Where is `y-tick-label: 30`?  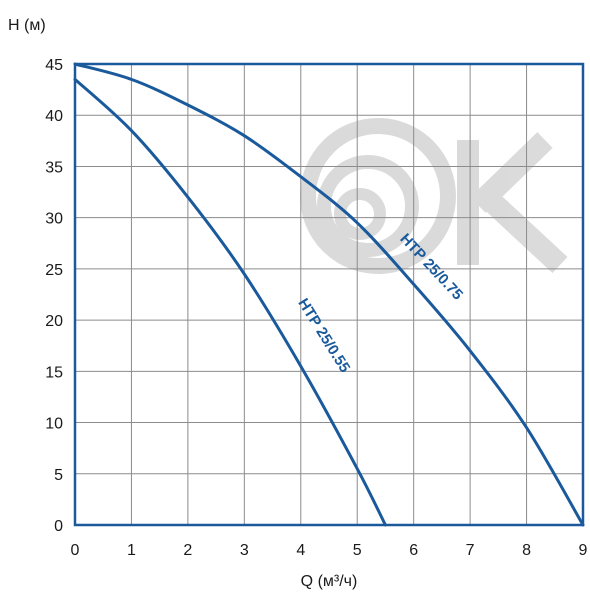
y-tick-label: 30 is located at coordinates (54, 219).